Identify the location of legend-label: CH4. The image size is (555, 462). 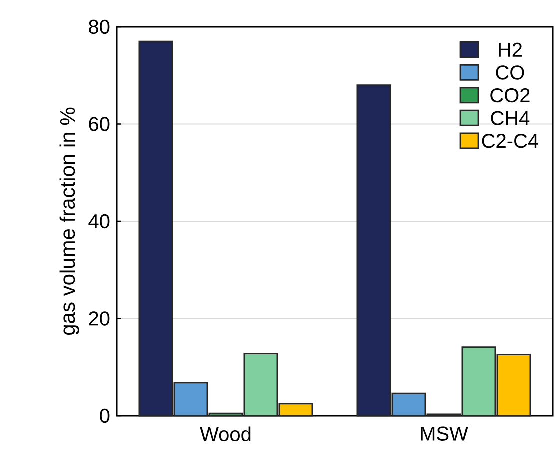
(510, 118).